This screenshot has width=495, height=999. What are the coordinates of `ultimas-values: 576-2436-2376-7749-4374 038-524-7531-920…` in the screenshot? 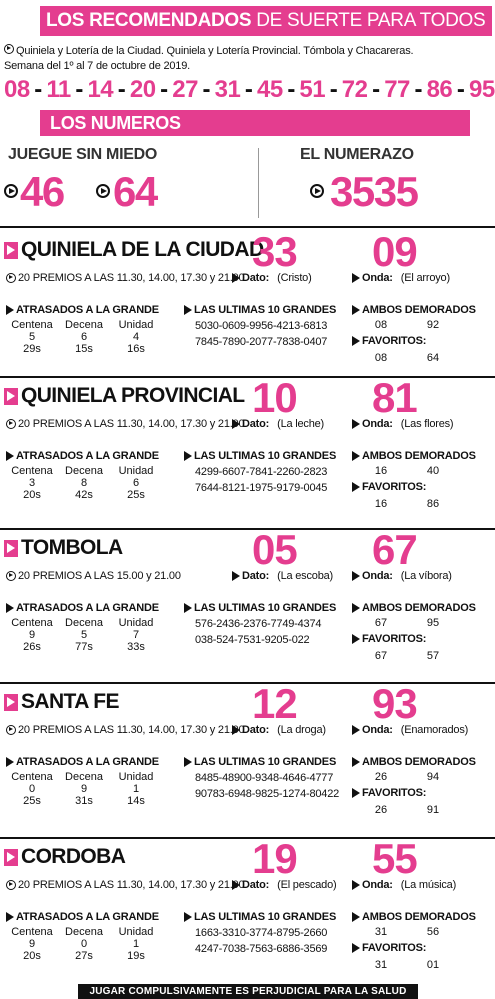 It's located at (258, 632).